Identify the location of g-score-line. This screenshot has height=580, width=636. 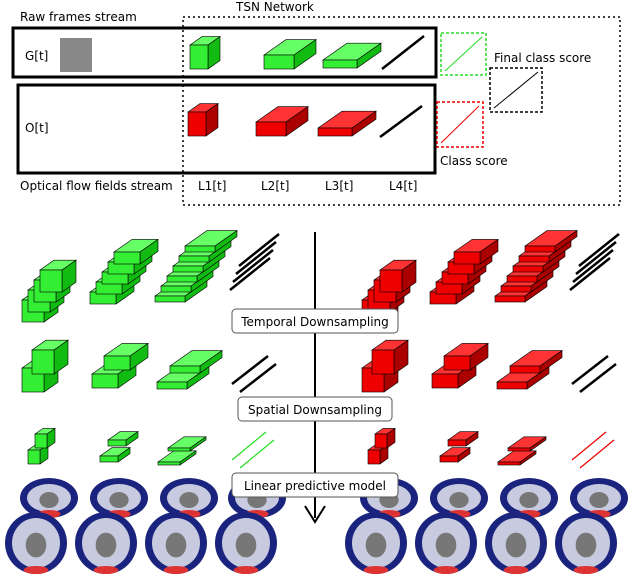
(463, 54).